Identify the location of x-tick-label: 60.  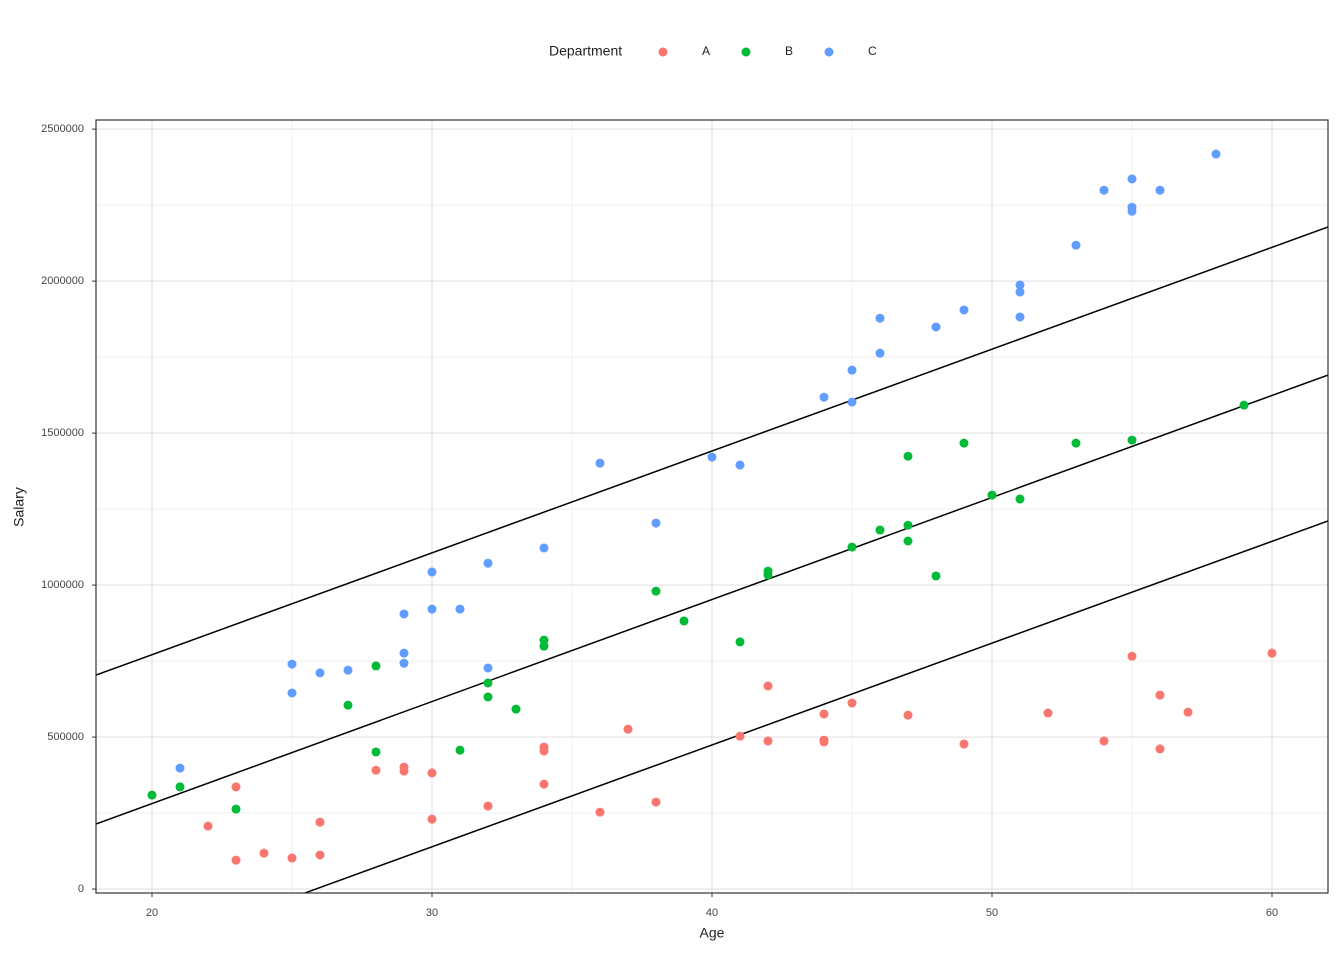
(1272, 913).